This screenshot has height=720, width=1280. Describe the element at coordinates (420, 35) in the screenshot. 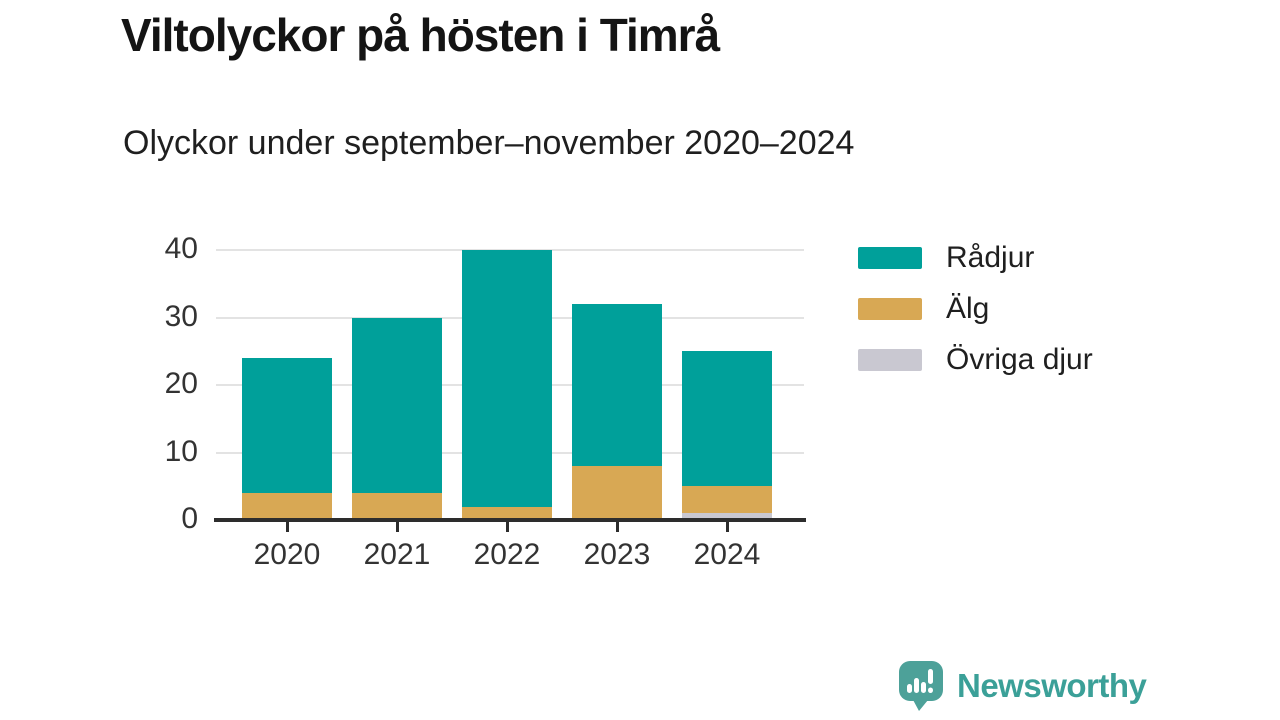

I see `chart-title: Viltolyckor på hösten i Timrå` at that location.